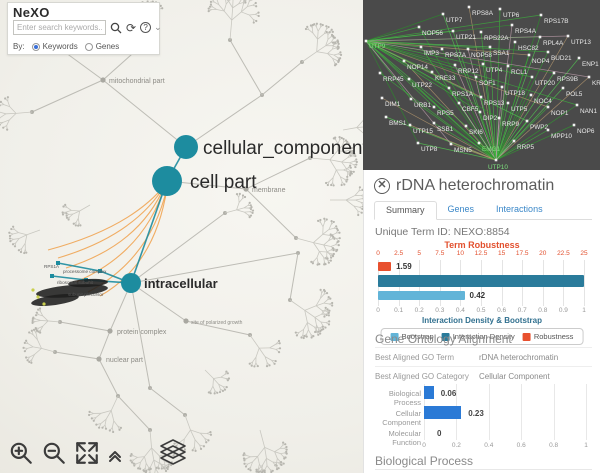 This screenshot has height=473, width=600. What do you see at coordinates (511, 15) in the screenshot?
I see `gene-node-label: UTP6` at bounding box center [511, 15].